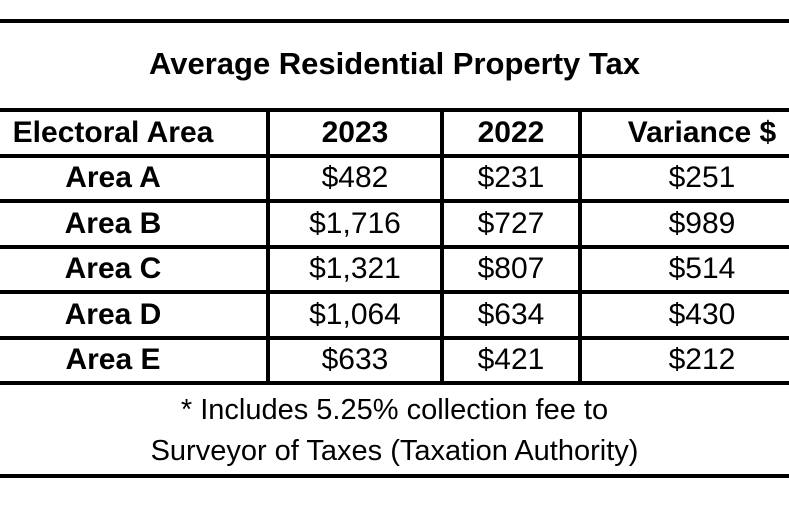 The height and width of the screenshot is (526, 789). Describe the element at coordinates (355, 224) in the screenshot. I see `table-cell: $1,716` at that location.